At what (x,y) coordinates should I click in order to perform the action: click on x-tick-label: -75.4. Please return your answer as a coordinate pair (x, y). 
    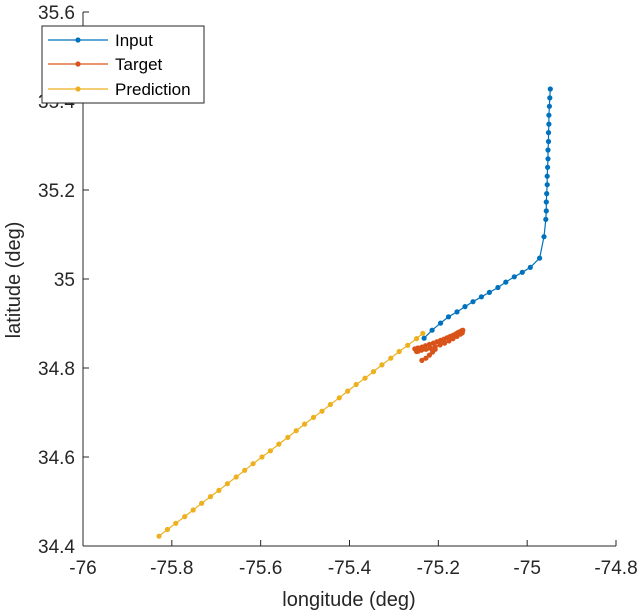
    Looking at the image, I should click on (350, 568).